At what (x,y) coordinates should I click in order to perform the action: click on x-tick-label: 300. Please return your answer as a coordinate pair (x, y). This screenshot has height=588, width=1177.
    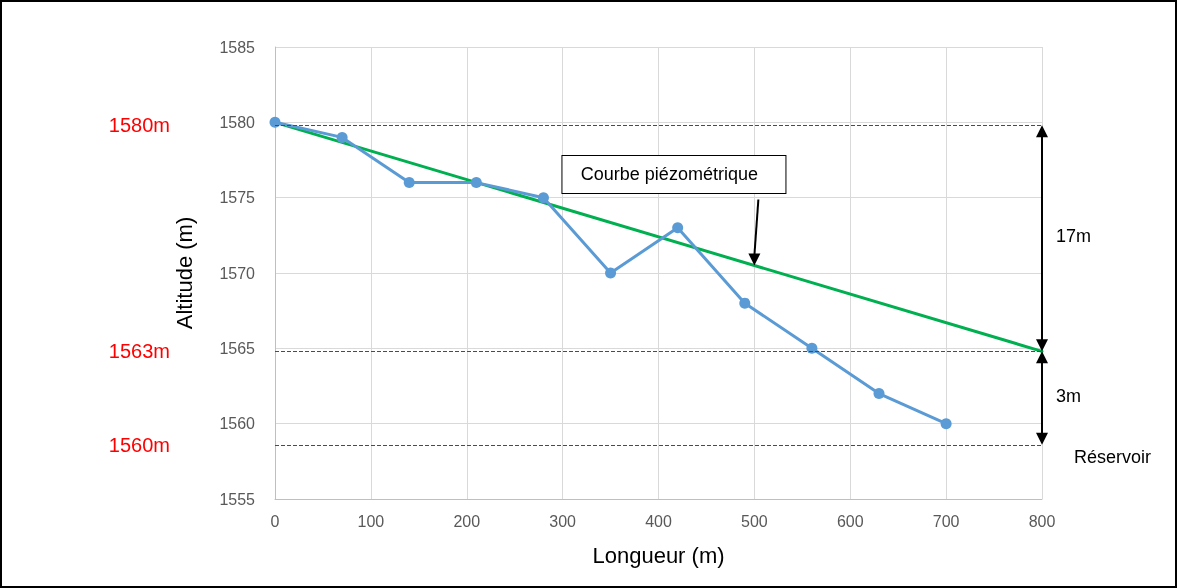
    Looking at the image, I should click on (563, 521).